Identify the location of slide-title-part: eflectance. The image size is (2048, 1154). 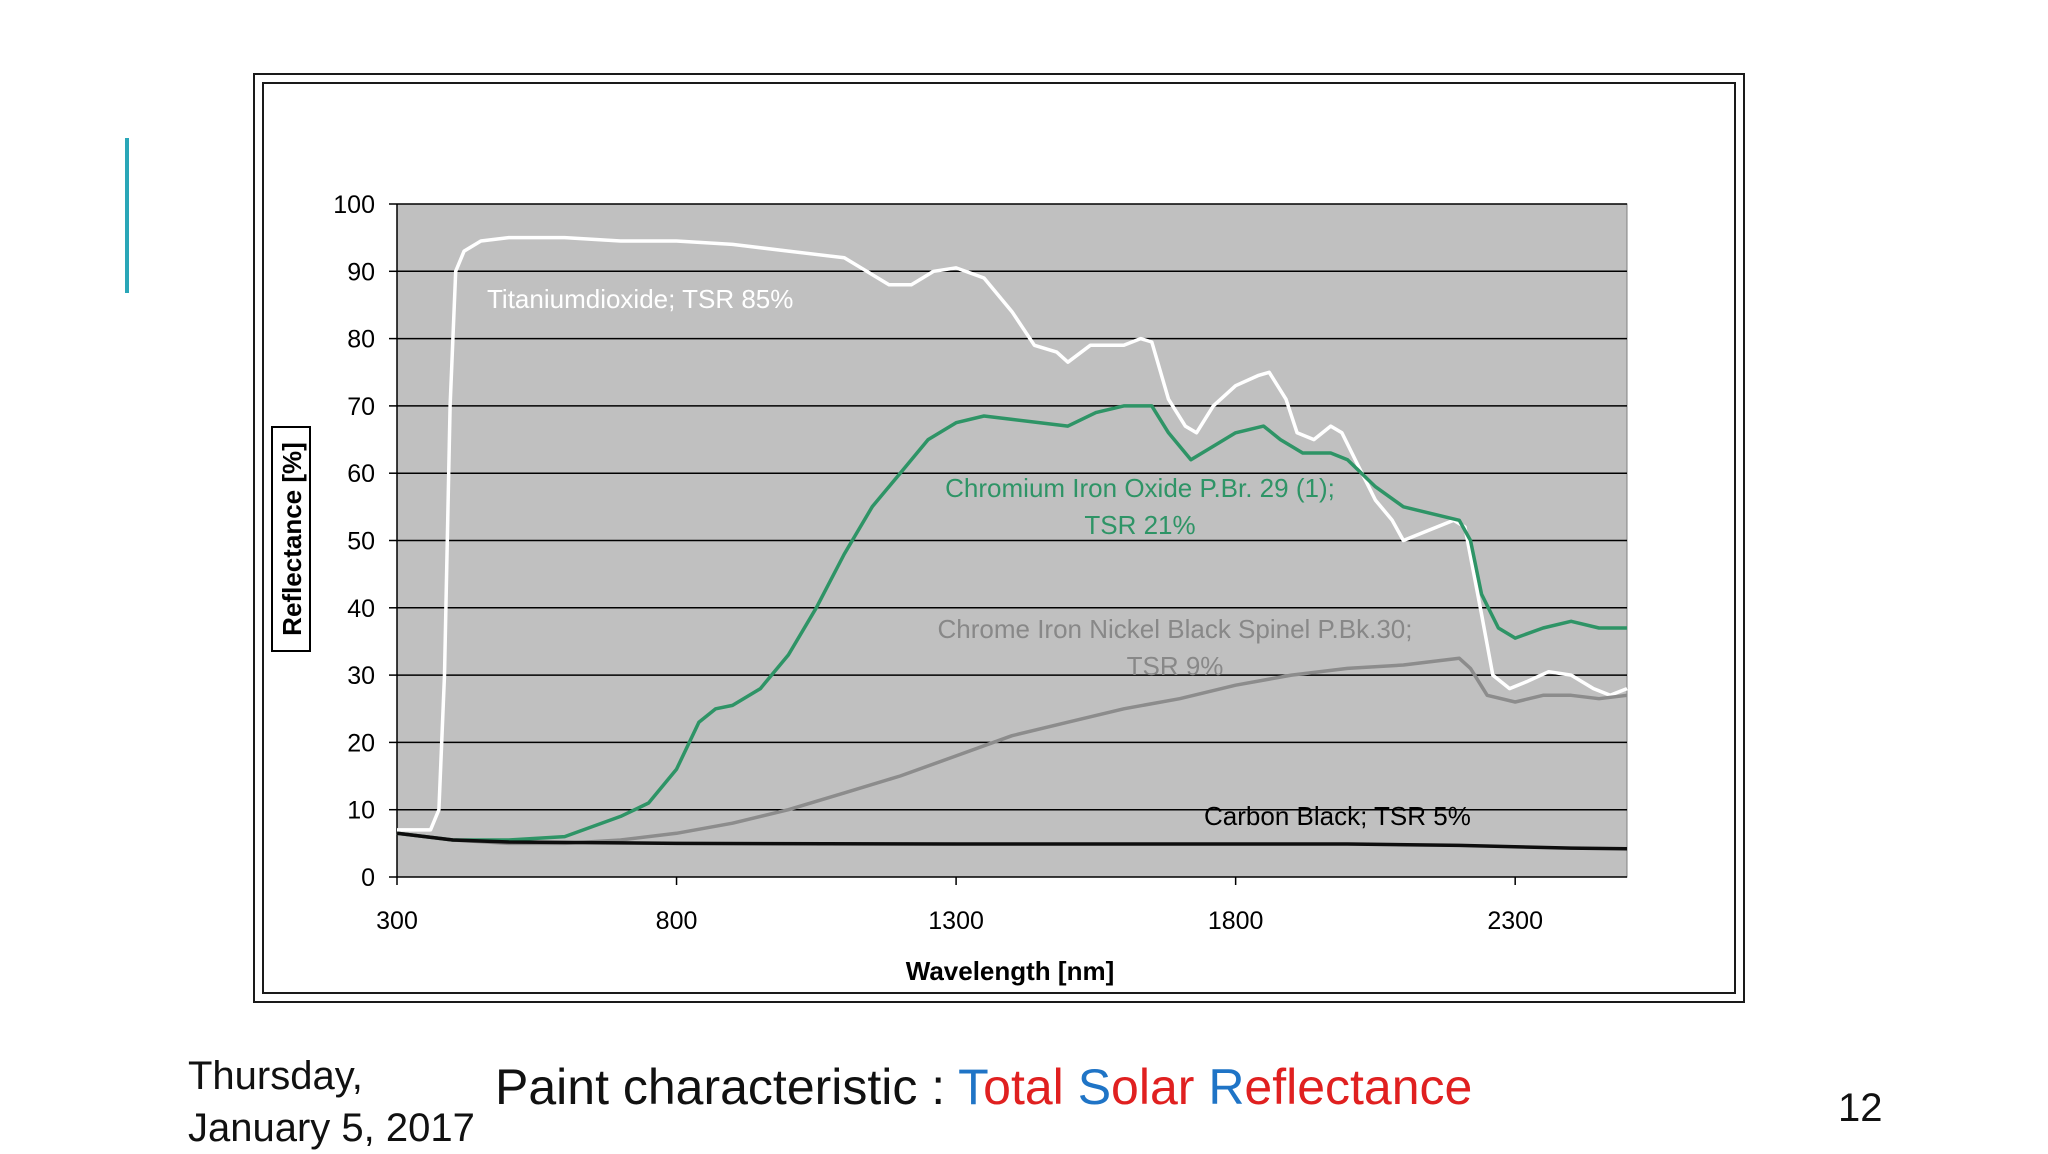
(1358, 1087).